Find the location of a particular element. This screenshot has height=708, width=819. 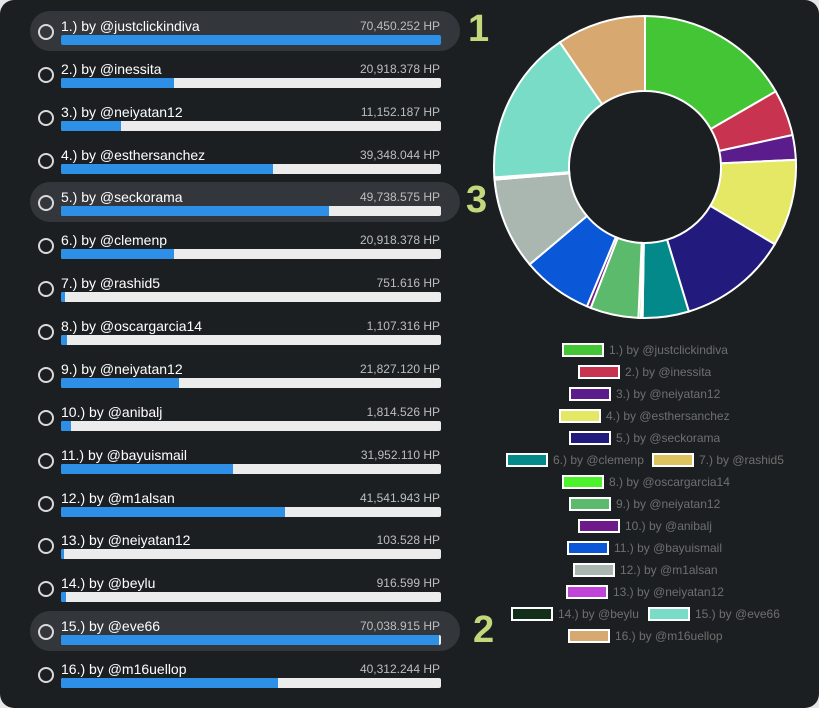

legend-label: 10.) by @anibalj is located at coordinates (668, 526).